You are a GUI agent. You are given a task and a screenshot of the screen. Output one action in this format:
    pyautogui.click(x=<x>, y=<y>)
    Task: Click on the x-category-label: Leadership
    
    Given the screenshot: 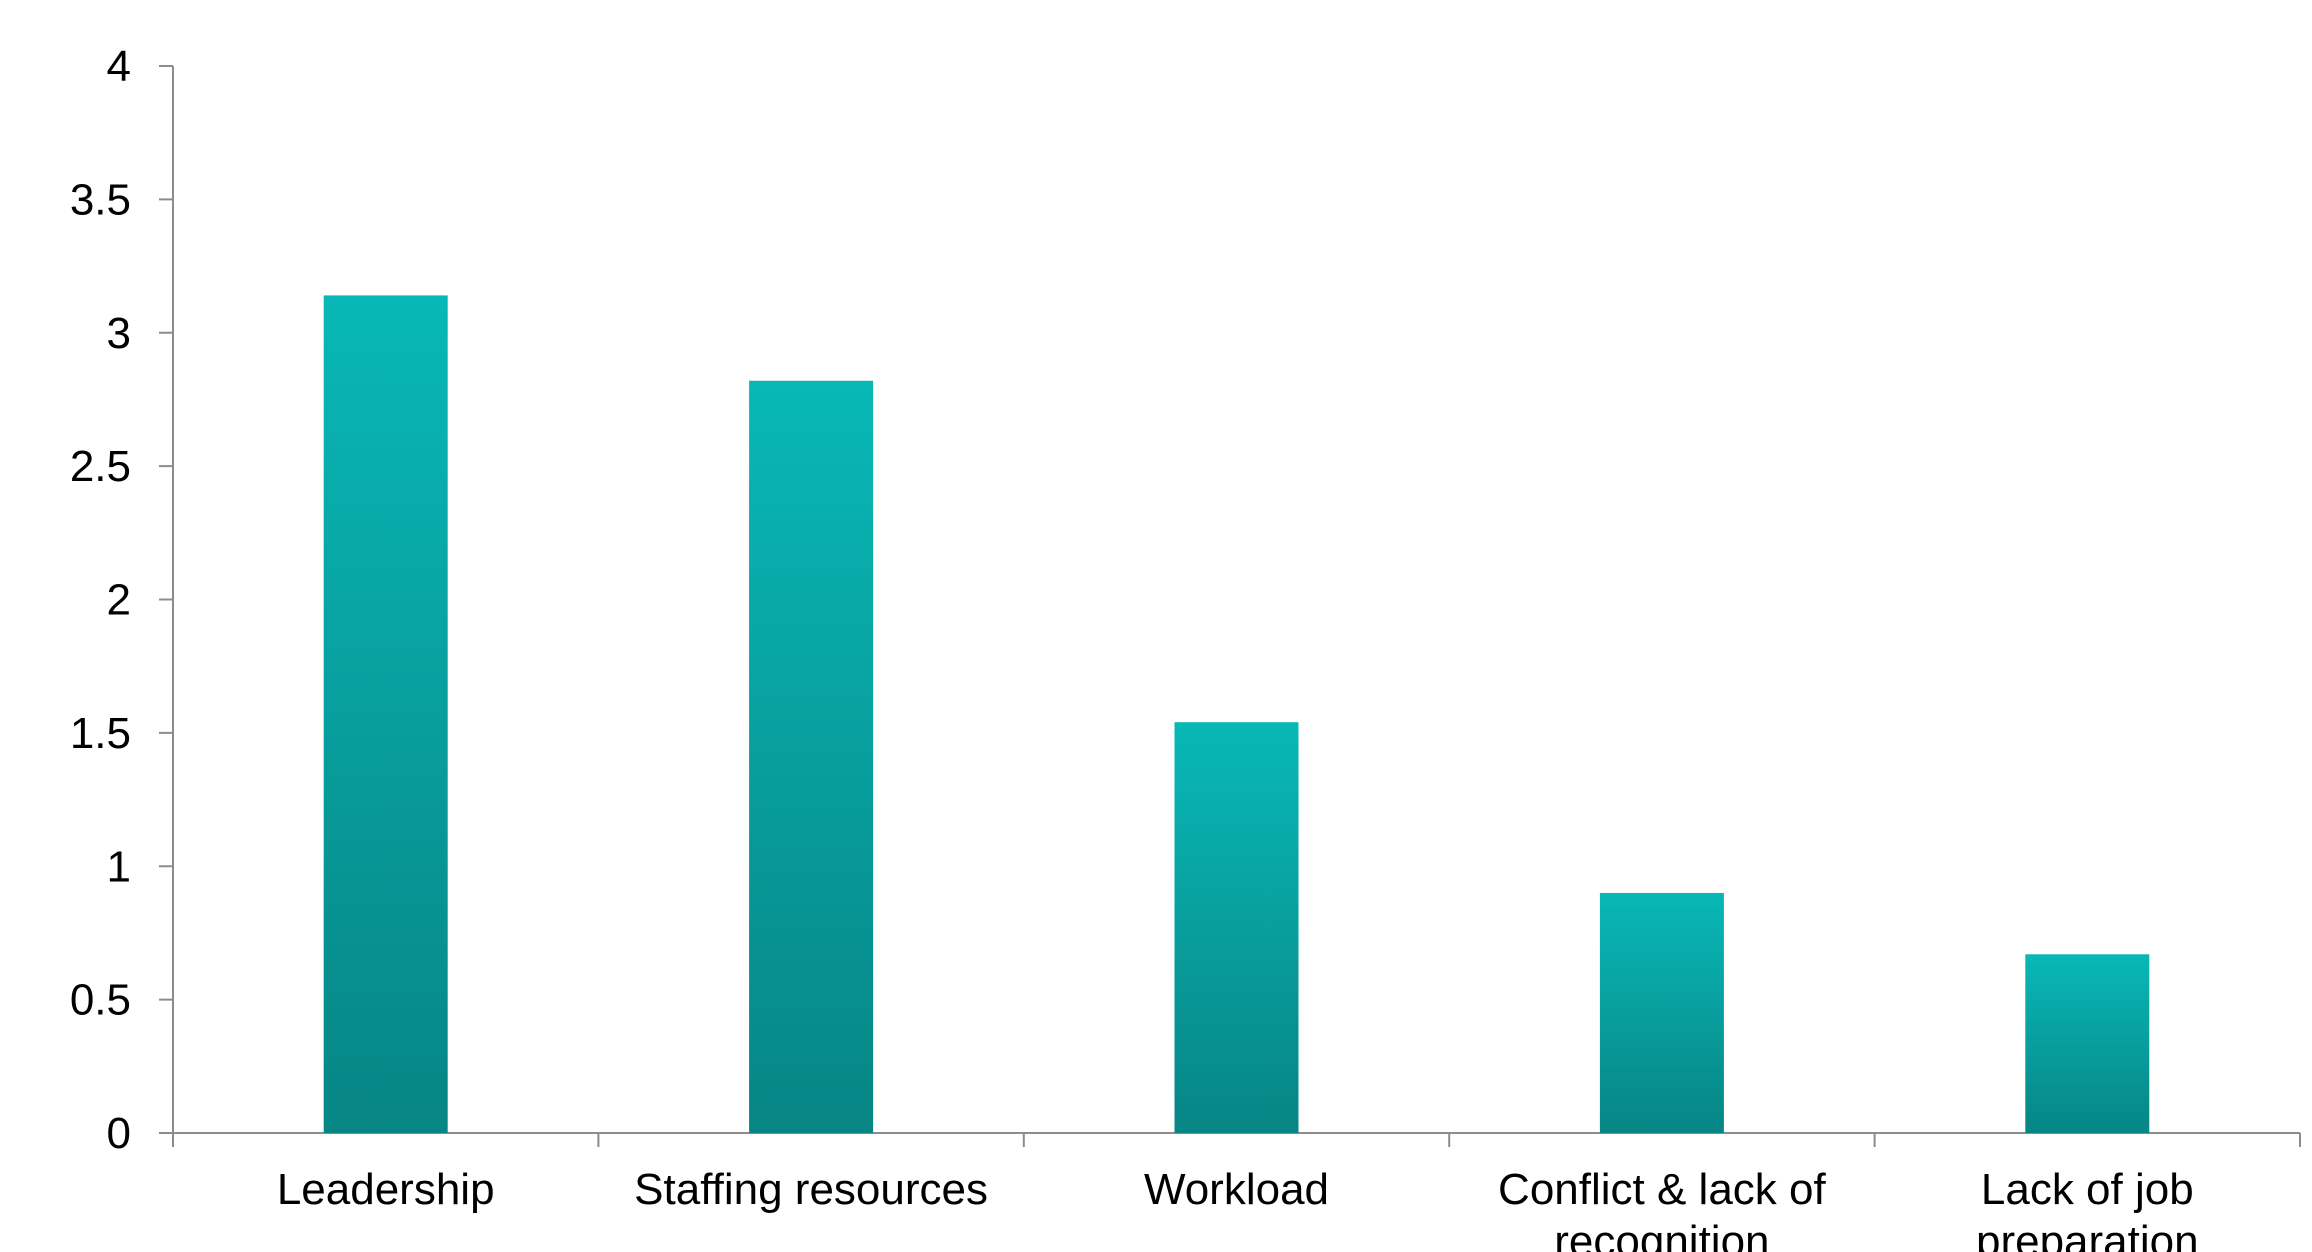 What is the action you would take?
    pyautogui.click(x=386, y=1189)
    